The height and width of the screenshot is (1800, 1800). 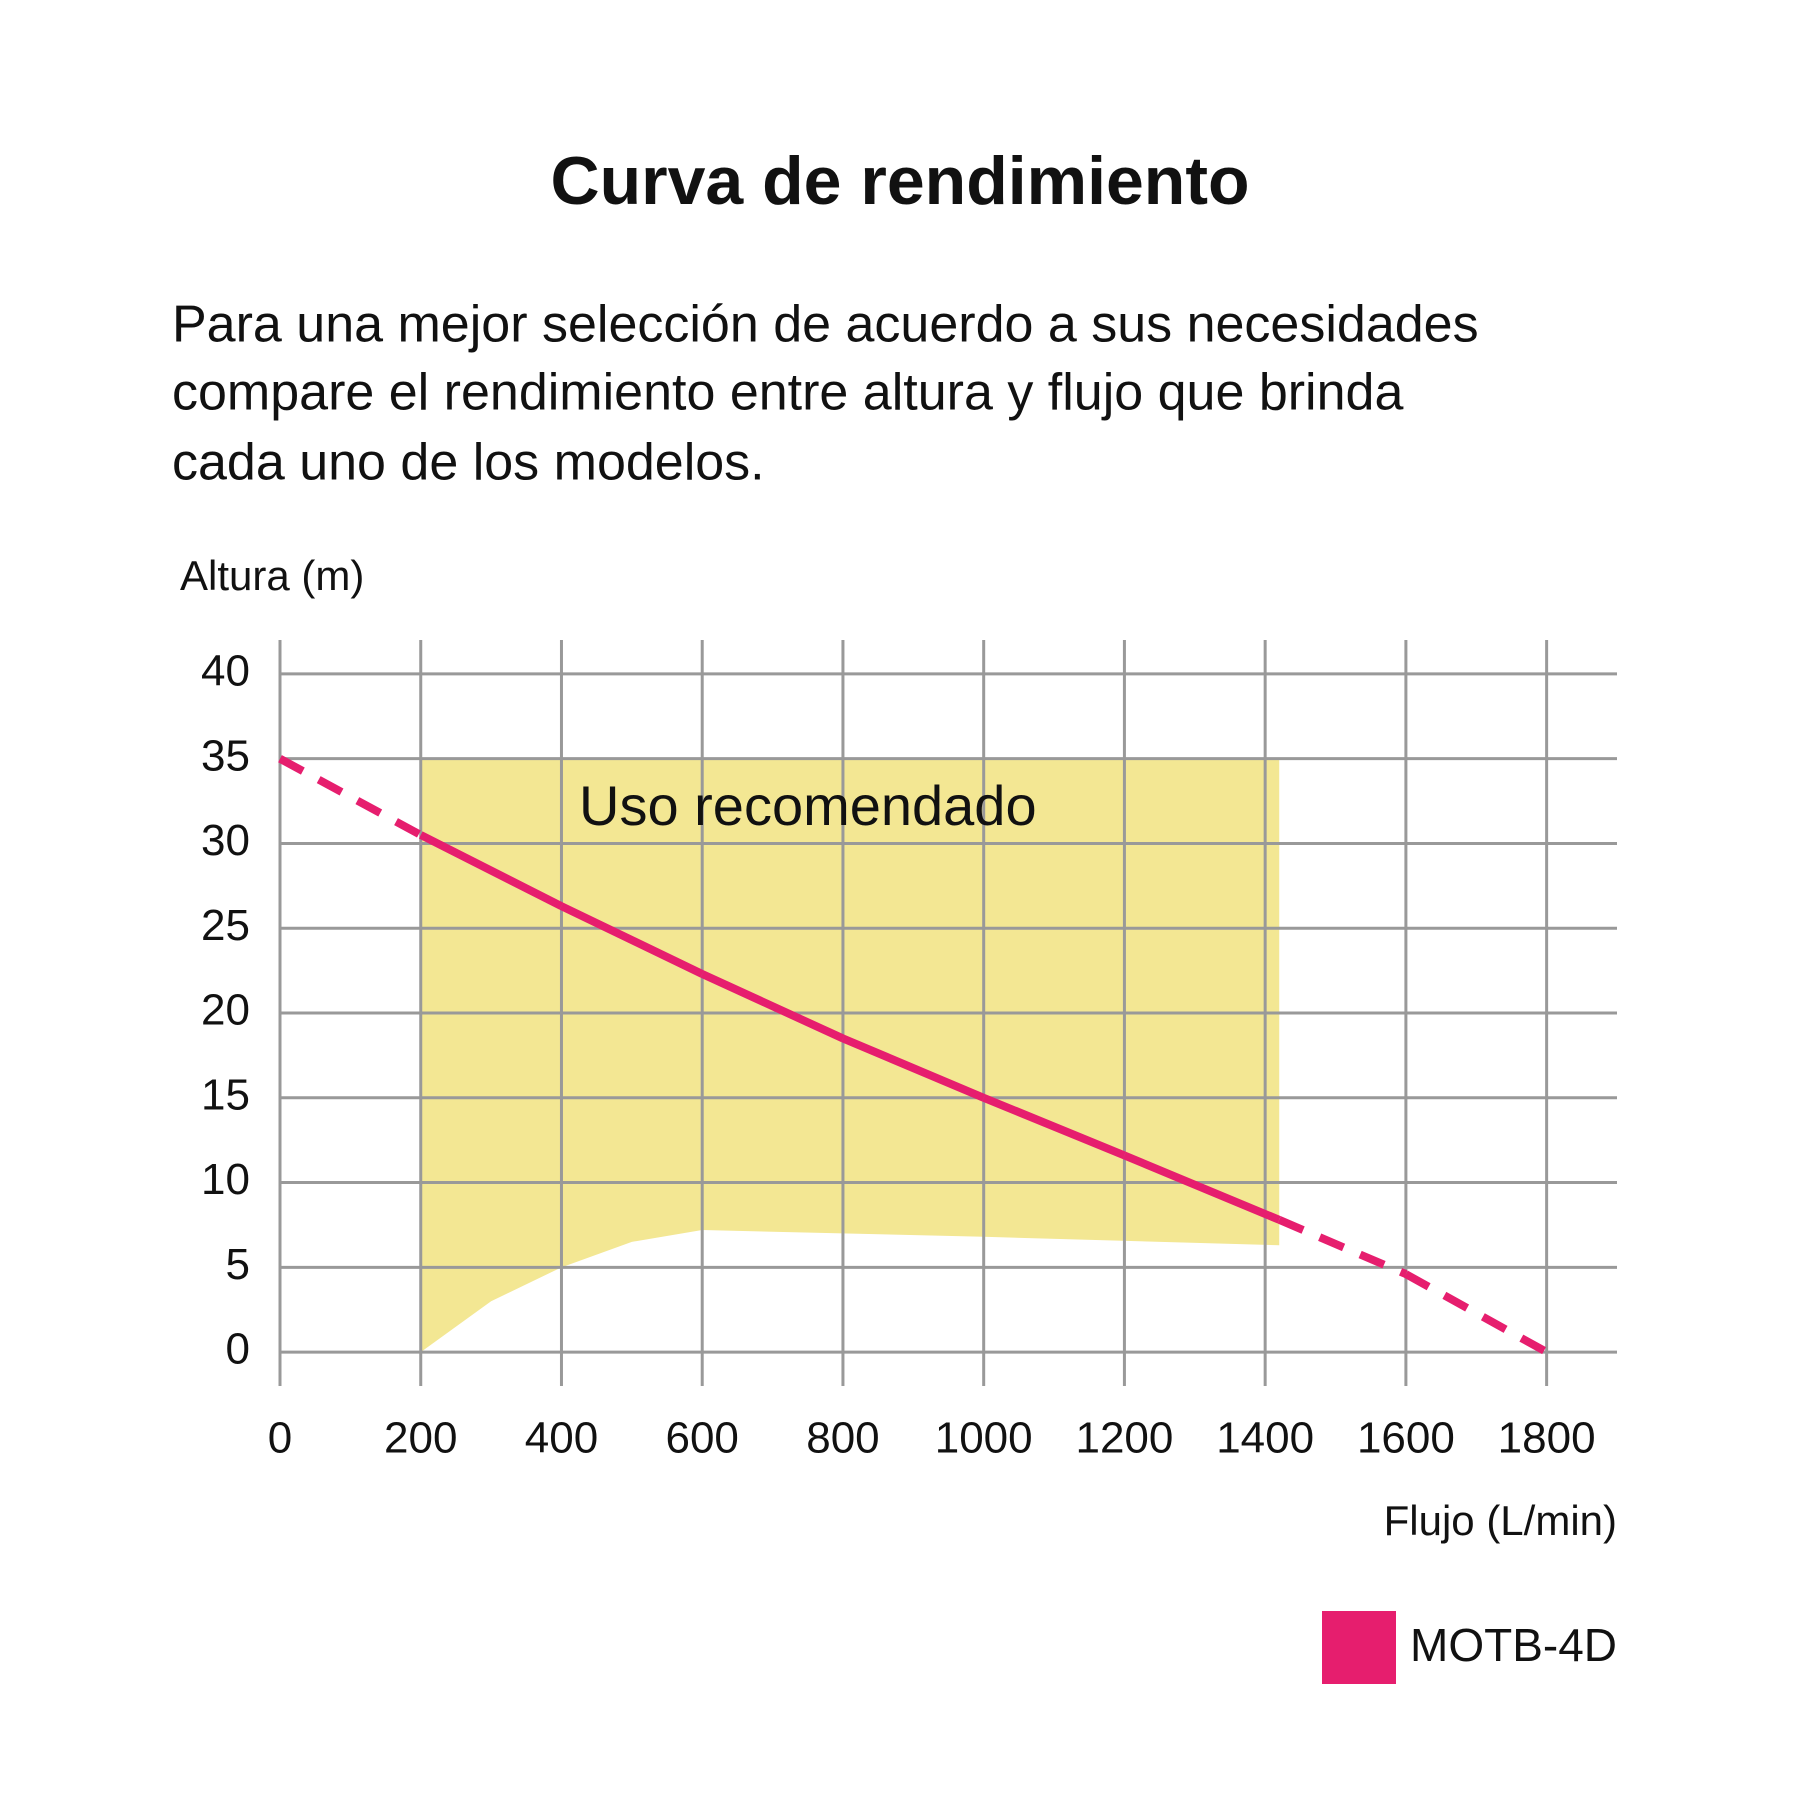 I want to click on x-tick-label: 1000, so click(x=984, y=1438).